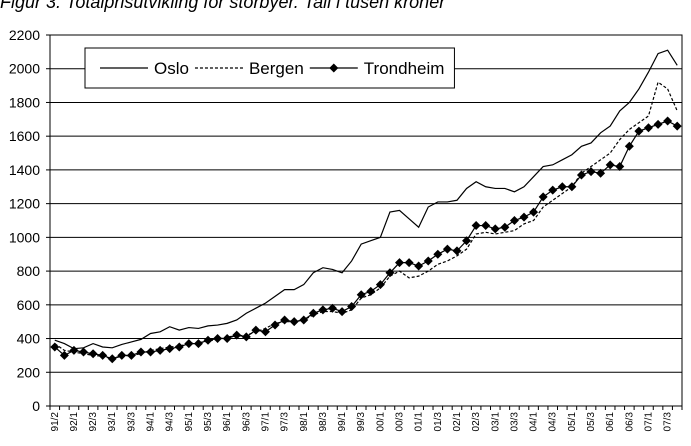 The width and height of the screenshot is (691, 446). Describe the element at coordinates (285, 422) in the screenshot. I see `x-tick-label: 97/3` at that location.